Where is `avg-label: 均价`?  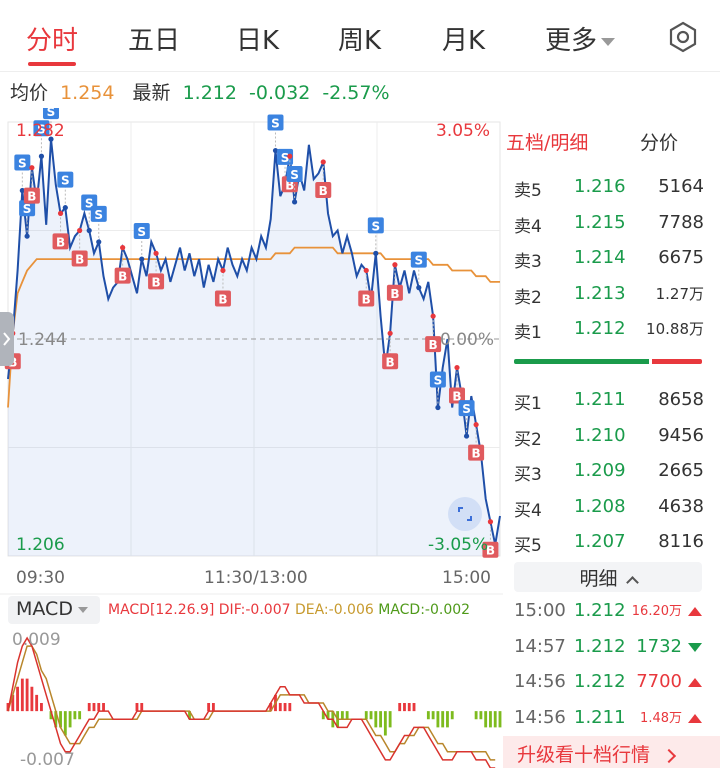 avg-label: 均价 is located at coordinates (29, 93).